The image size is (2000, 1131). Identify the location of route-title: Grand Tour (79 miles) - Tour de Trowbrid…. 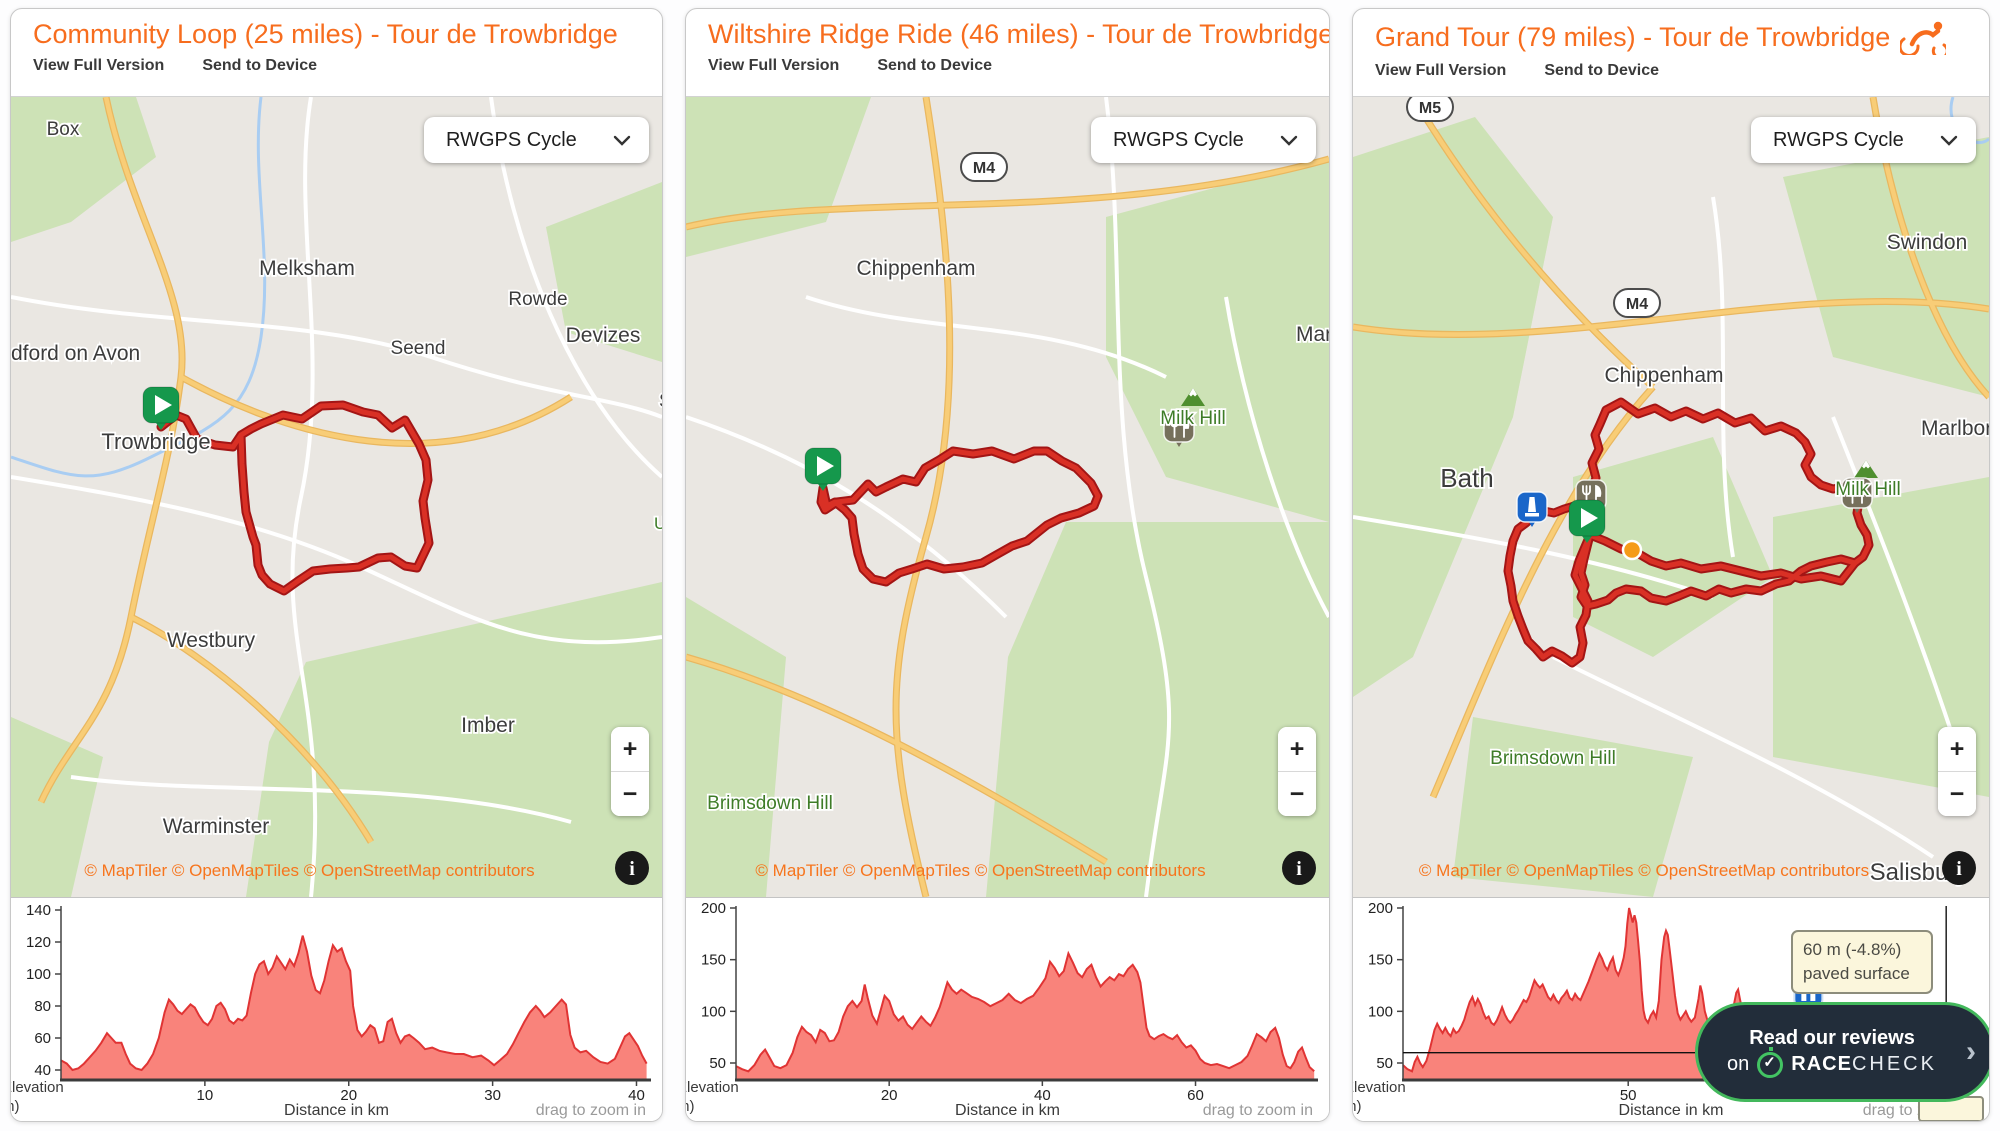
(1682, 37).